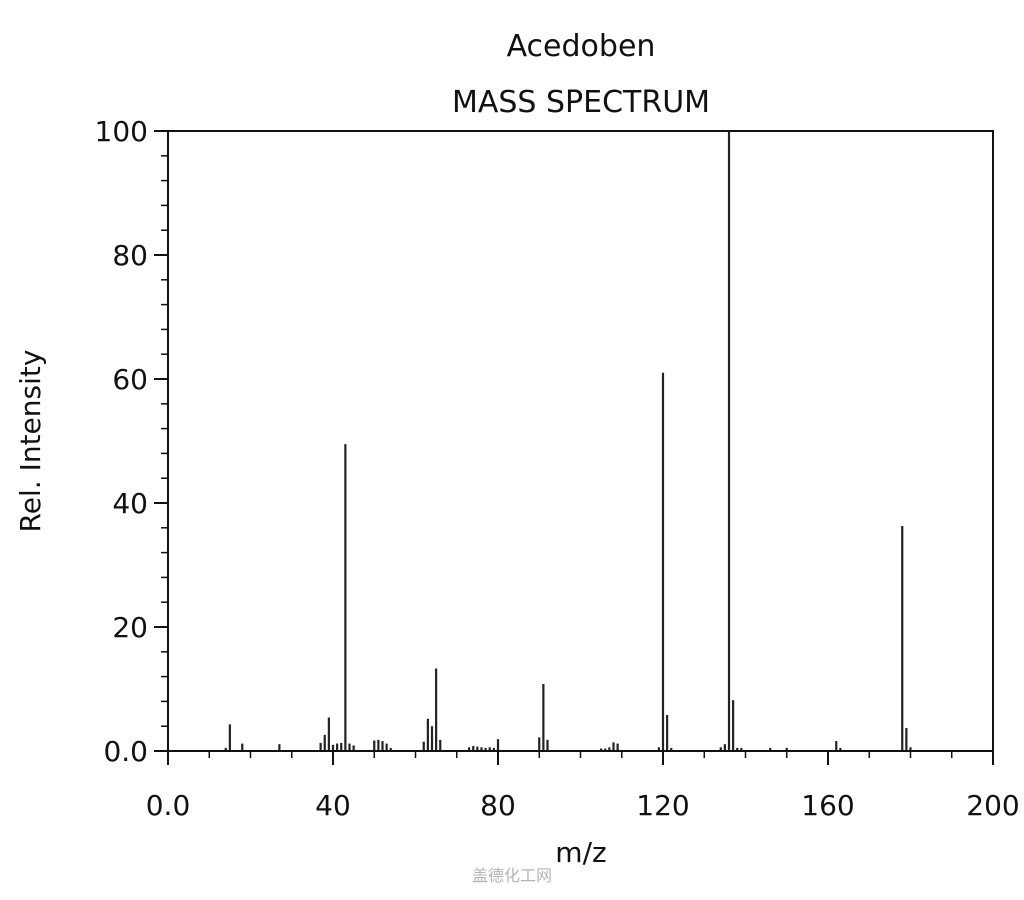 This screenshot has width=1024, height=900. Describe the element at coordinates (580, 852) in the screenshot. I see `x-axis-label: m/z` at that location.